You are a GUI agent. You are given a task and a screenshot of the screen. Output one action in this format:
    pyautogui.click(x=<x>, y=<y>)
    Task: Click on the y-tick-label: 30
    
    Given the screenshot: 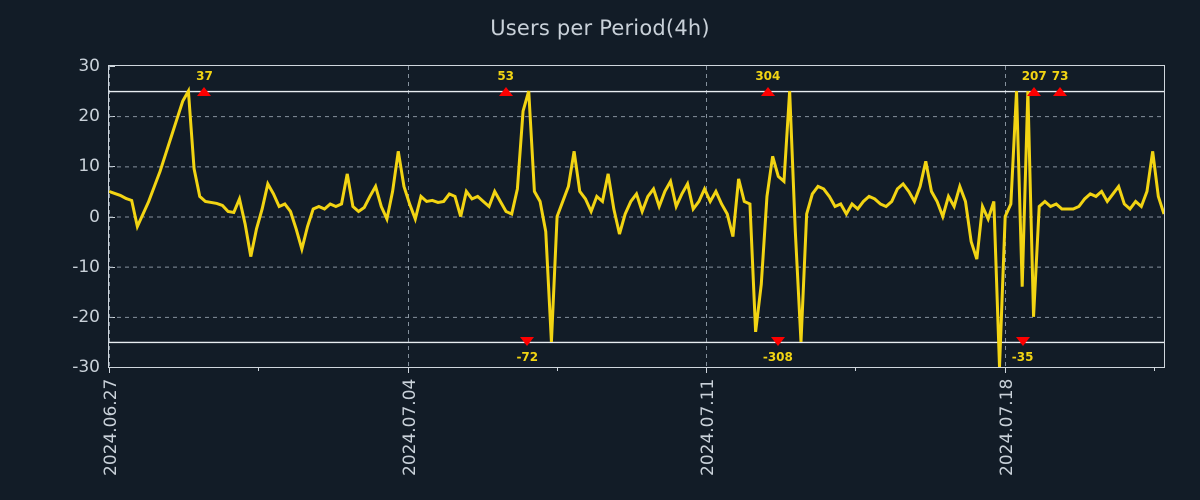 What is the action you would take?
    pyautogui.click(x=89, y=66)
    